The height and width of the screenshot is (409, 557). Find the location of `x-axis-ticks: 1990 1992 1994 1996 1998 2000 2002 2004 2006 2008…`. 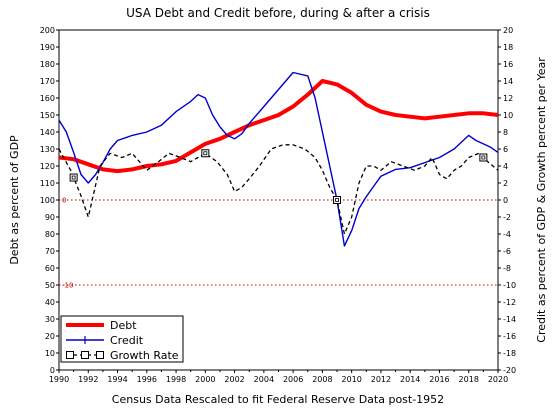

x-axis-ticks: 1990 1992 1994 1996 1998 2000 2002 2004 2006 2008… is located at coordinates (278, 377).